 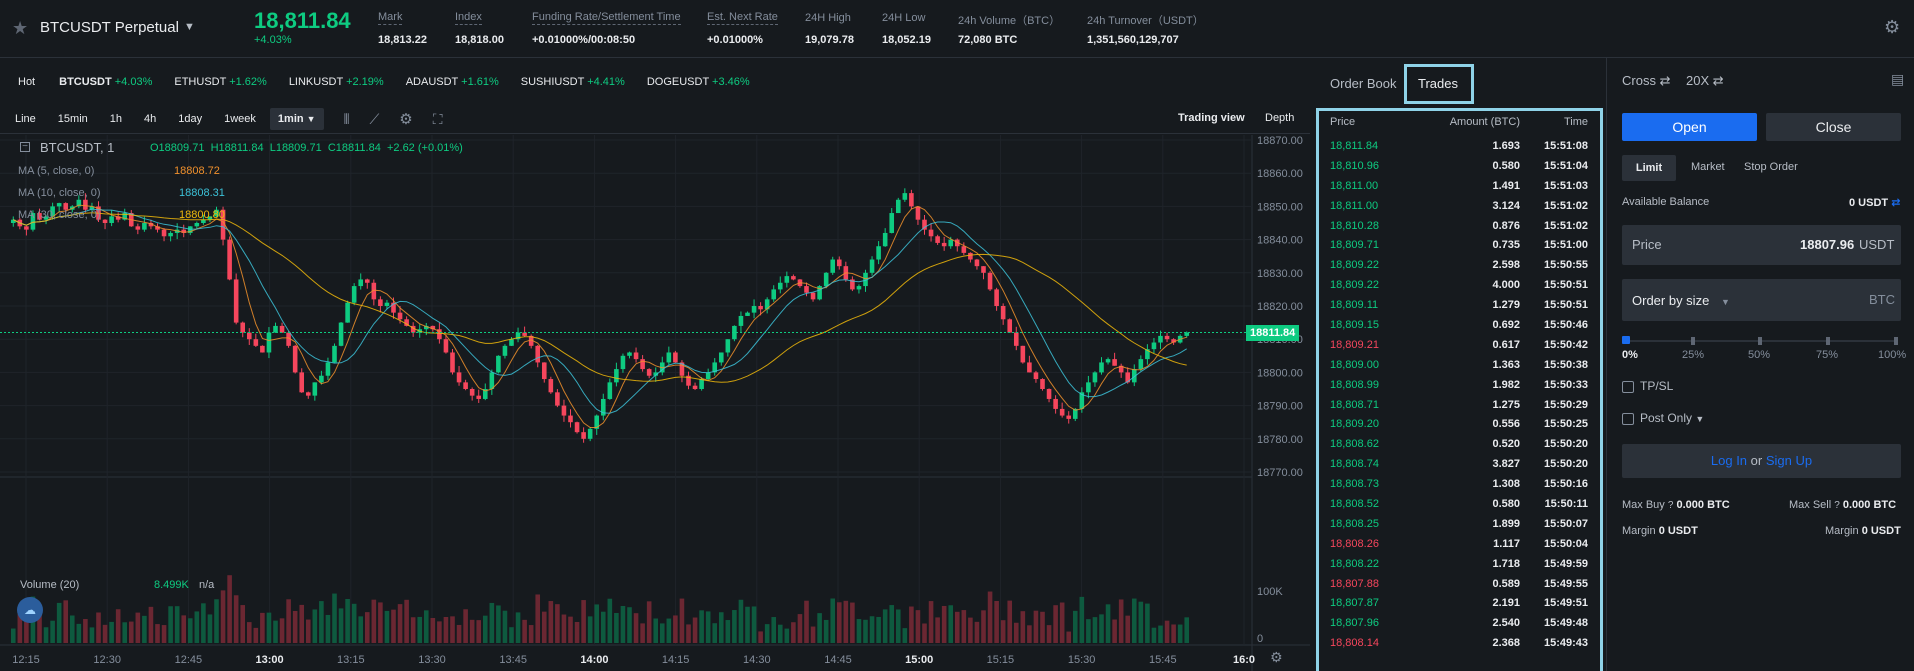 What do you see at coordinates (1459, 444) in the screenshot?
I see `trade-row: 18,808.62 0.520 15:50:20` at bounding box center [1459, 444].